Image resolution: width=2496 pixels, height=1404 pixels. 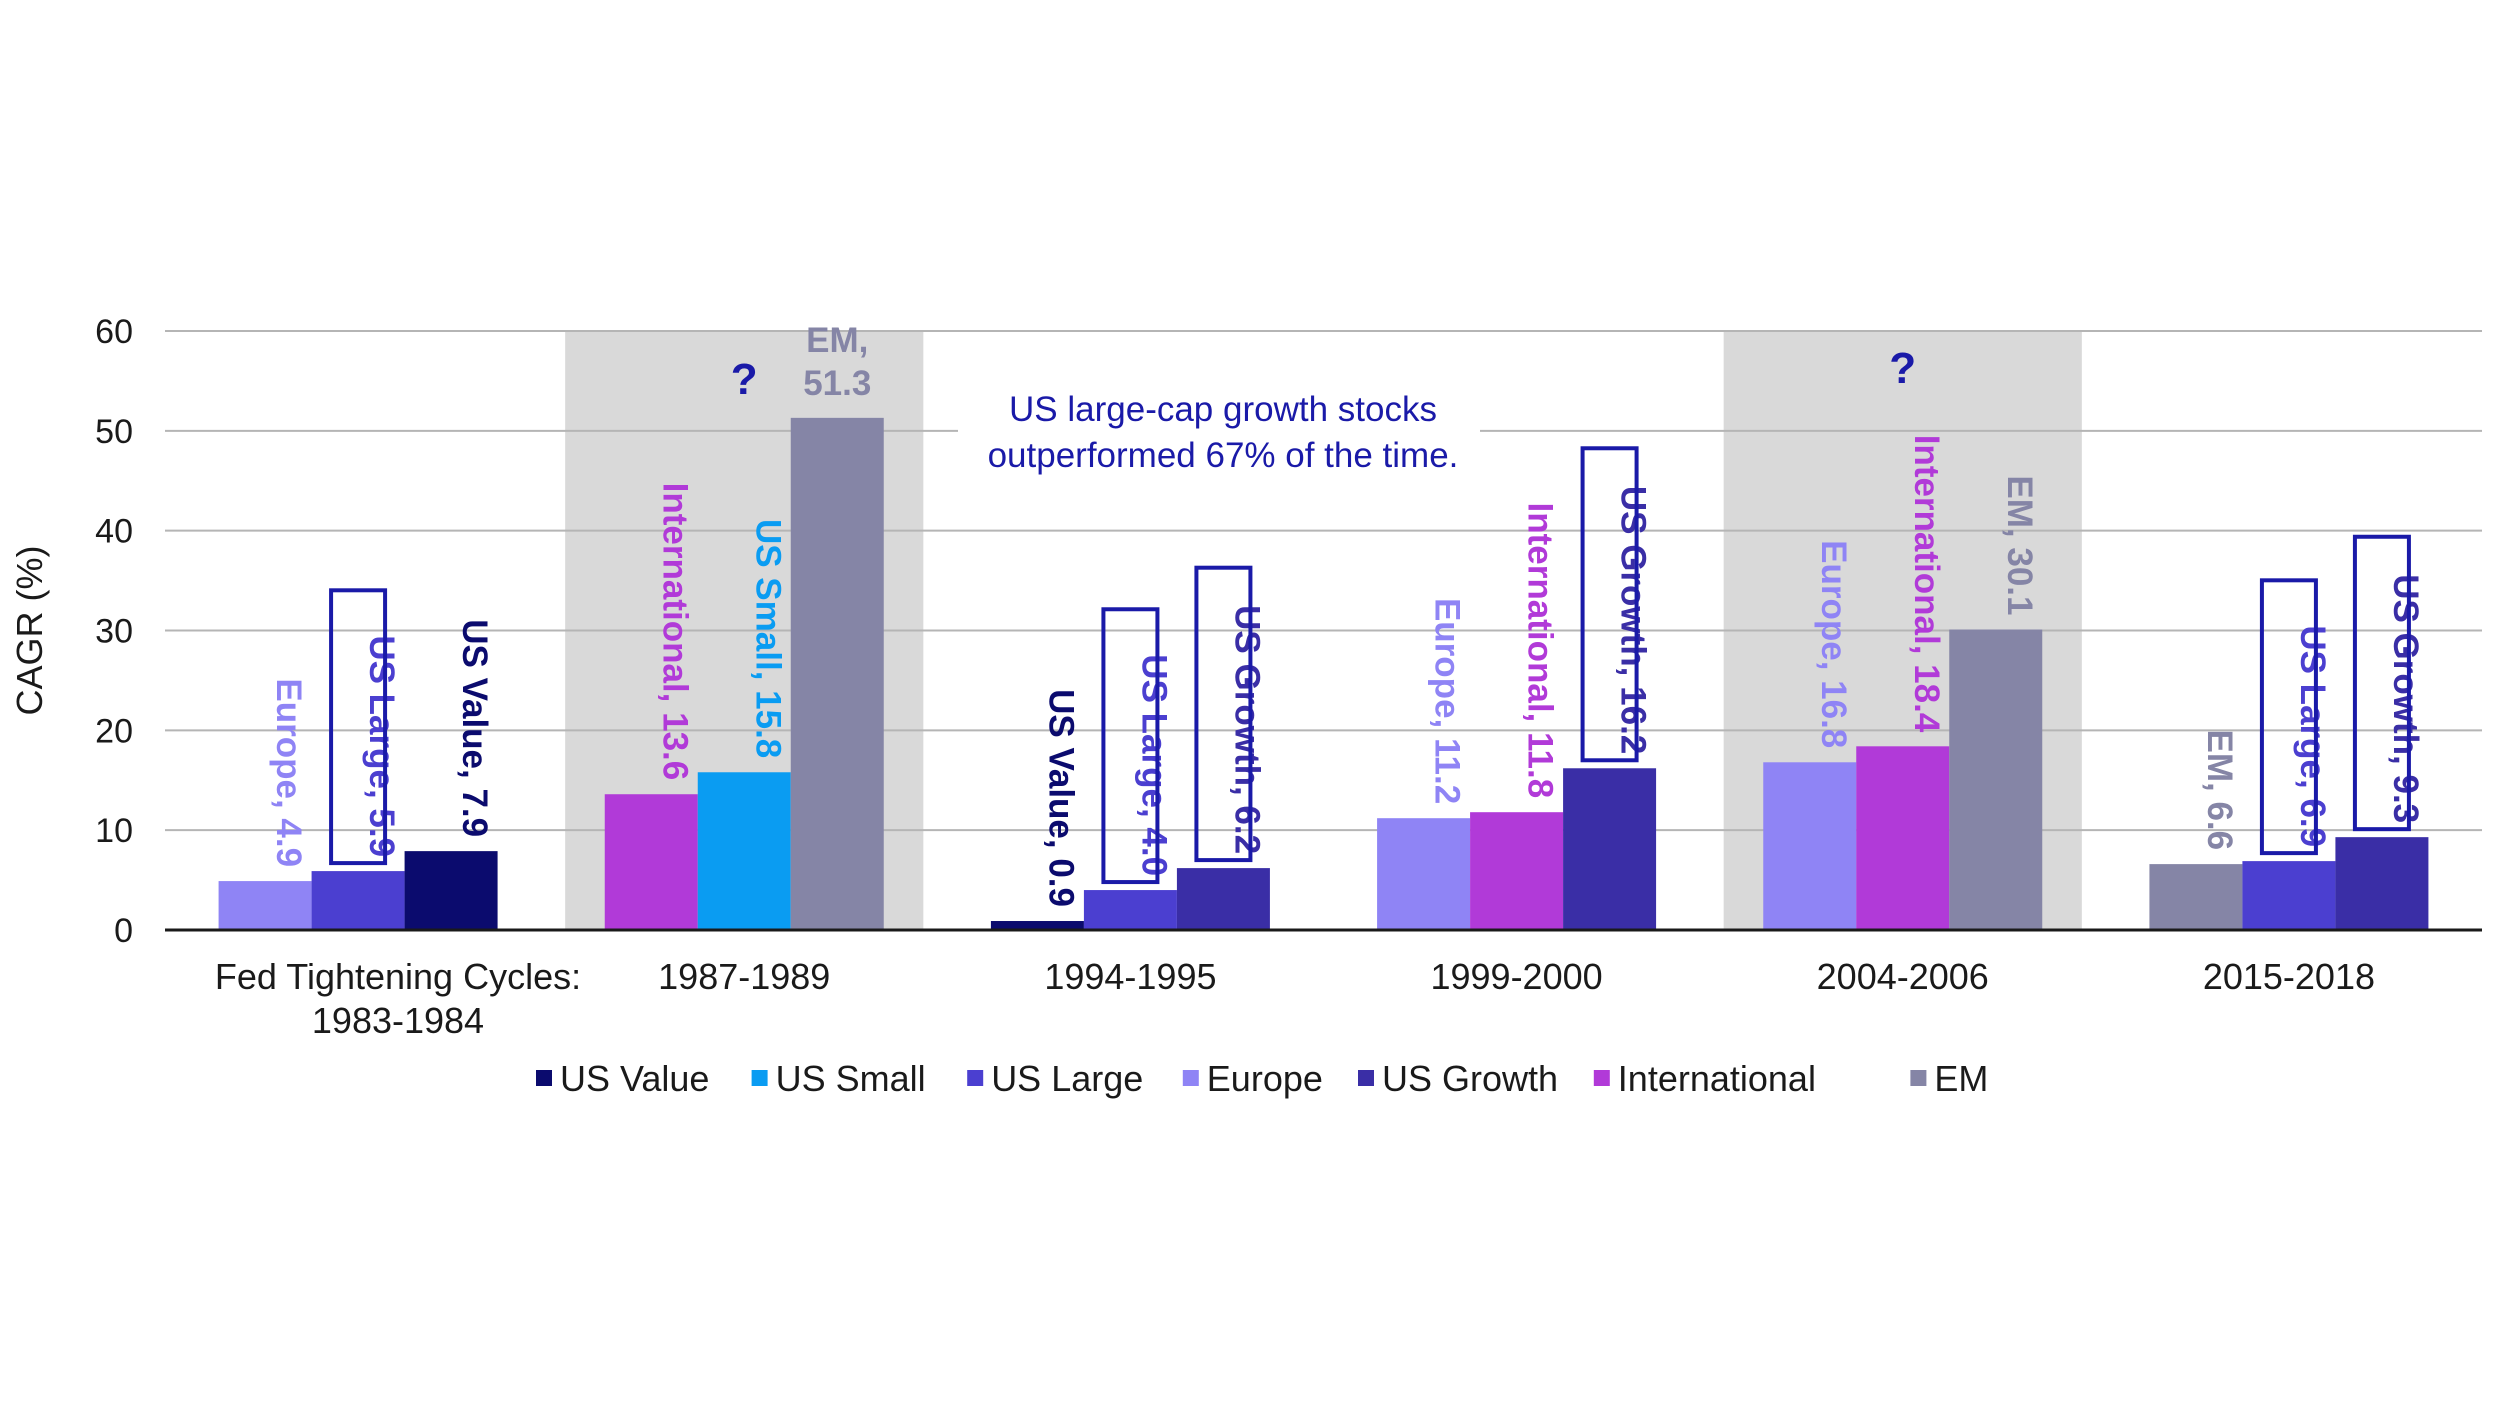 I want to click on legend-item-us-small: US Small, so click(x=838, y=1078).